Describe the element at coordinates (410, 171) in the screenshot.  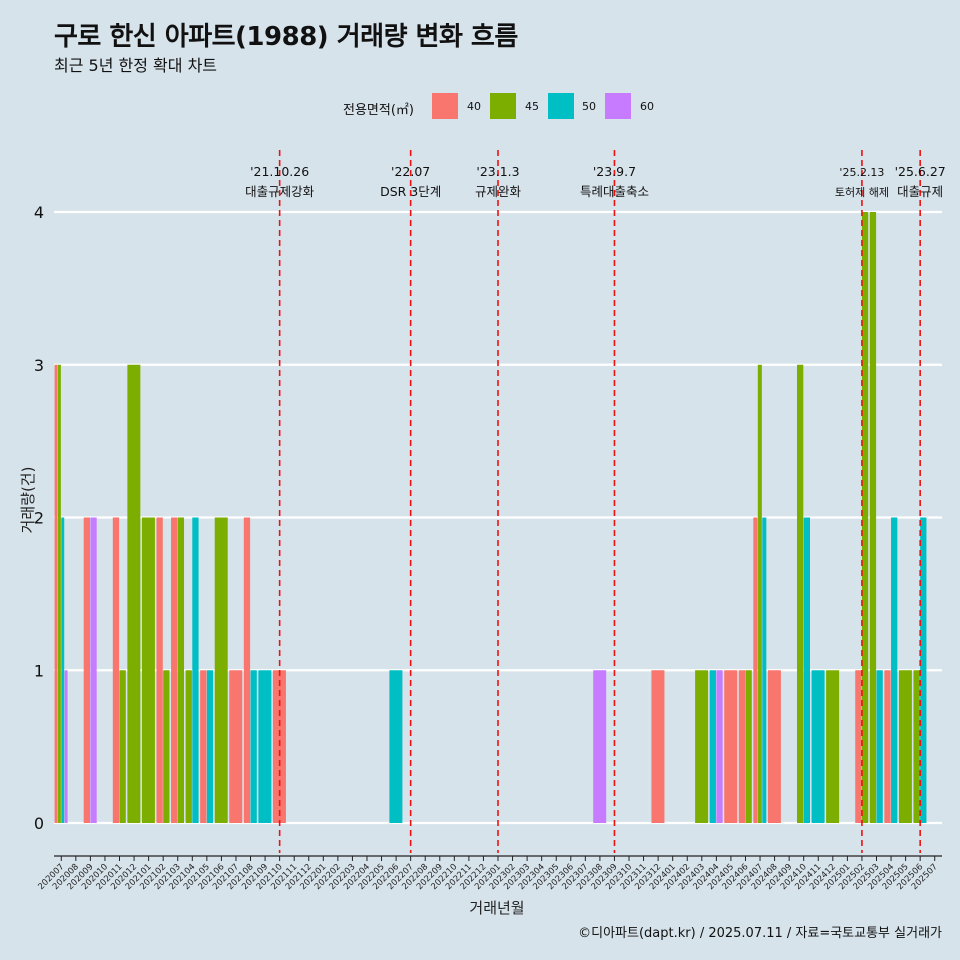
I see `annotation-date-202207: '22.07` at that location.